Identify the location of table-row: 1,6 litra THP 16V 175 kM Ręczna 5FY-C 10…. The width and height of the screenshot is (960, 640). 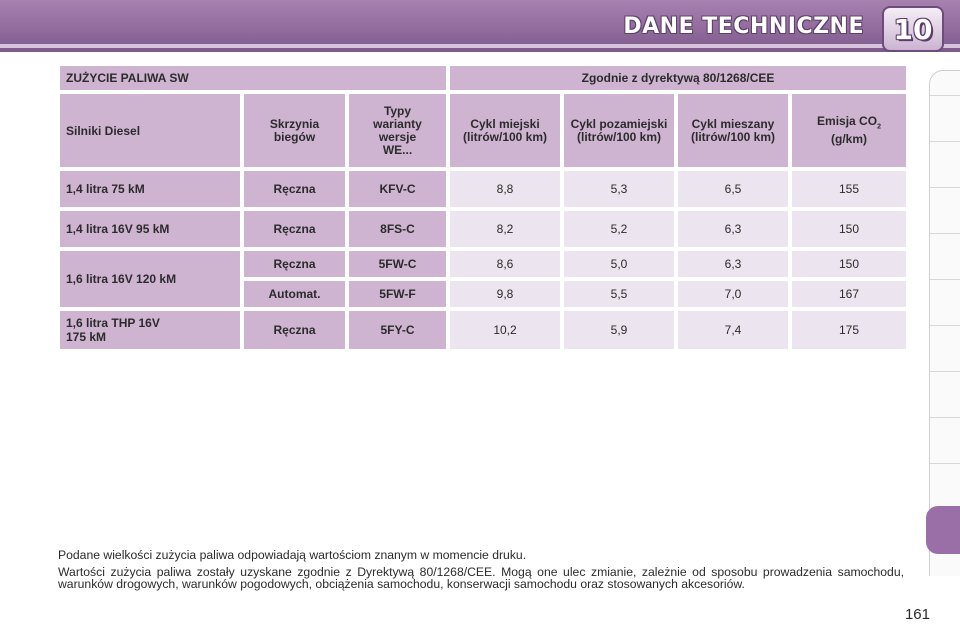
(483, 330).